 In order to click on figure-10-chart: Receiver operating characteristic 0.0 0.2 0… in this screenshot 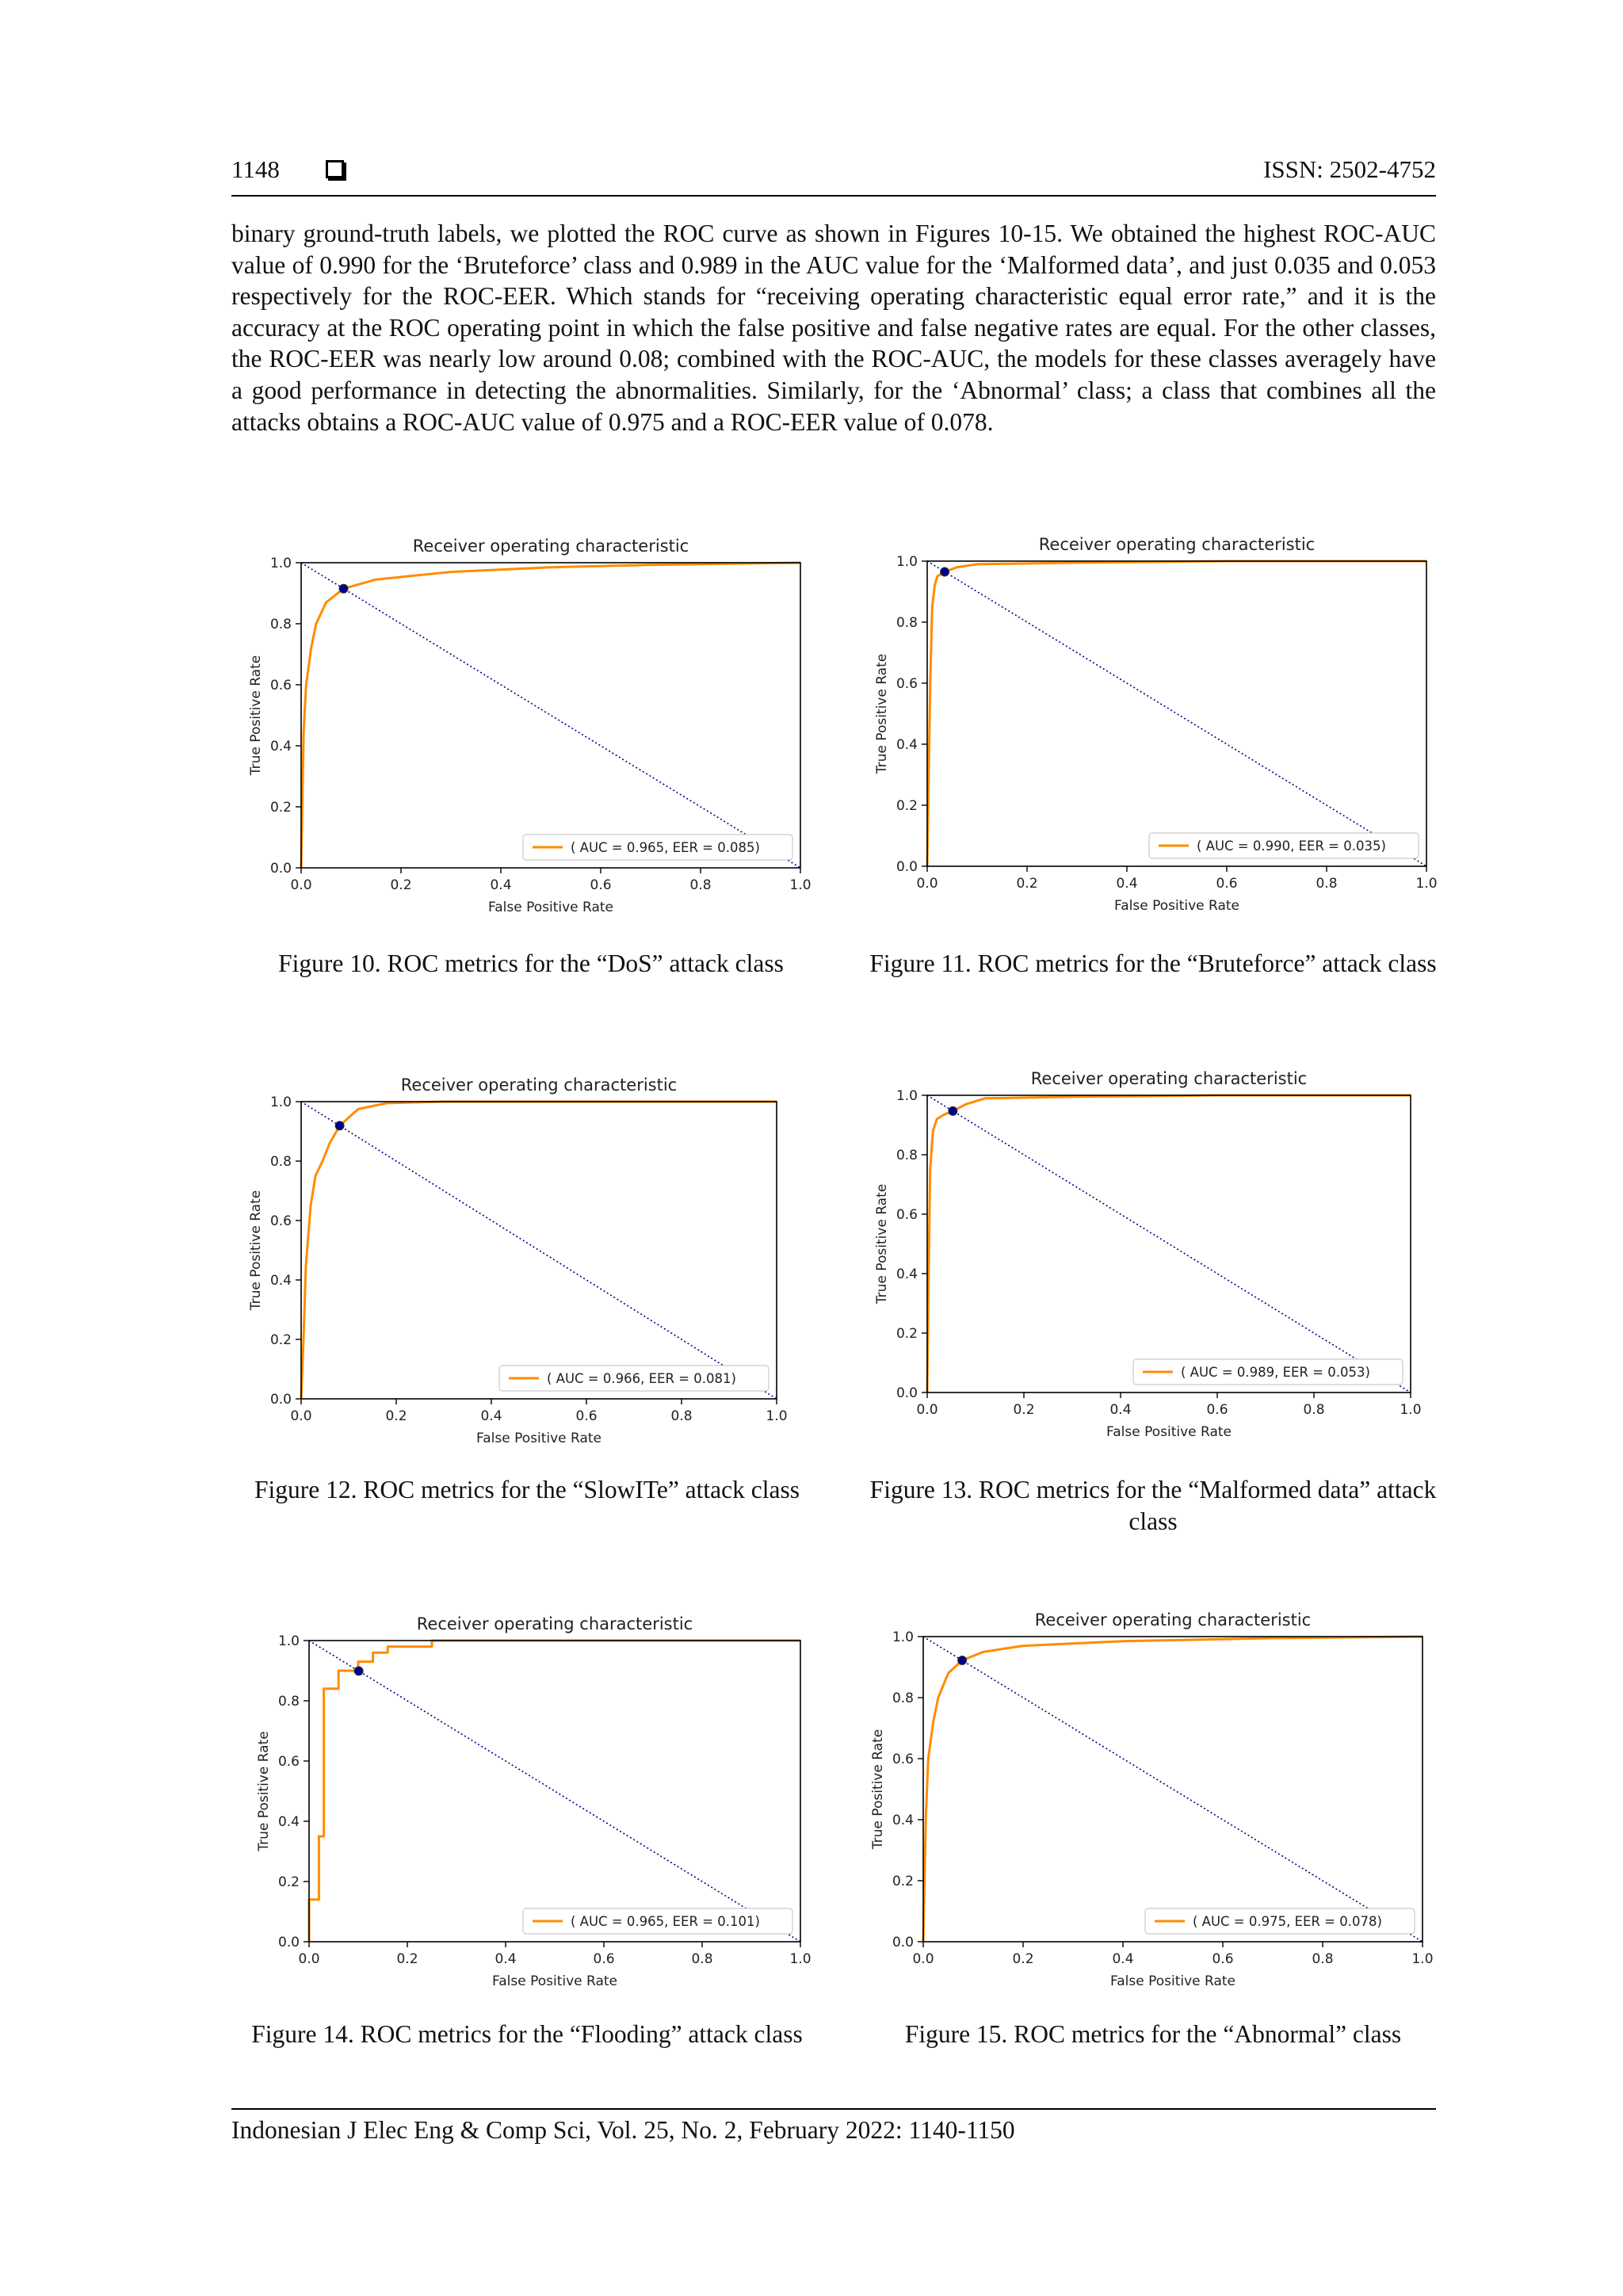, I will do `click(525, 729)`.